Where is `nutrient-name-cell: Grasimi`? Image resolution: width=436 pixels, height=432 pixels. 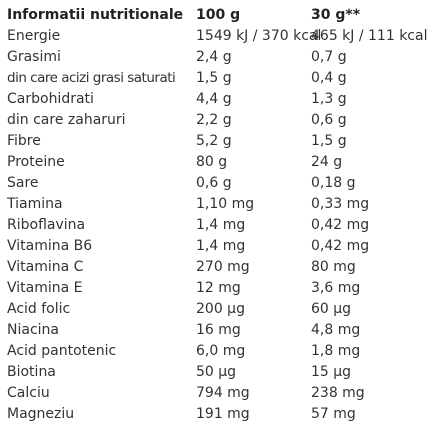 nutrient-name-cell: Grasimi is located at coordinates (34, 57).